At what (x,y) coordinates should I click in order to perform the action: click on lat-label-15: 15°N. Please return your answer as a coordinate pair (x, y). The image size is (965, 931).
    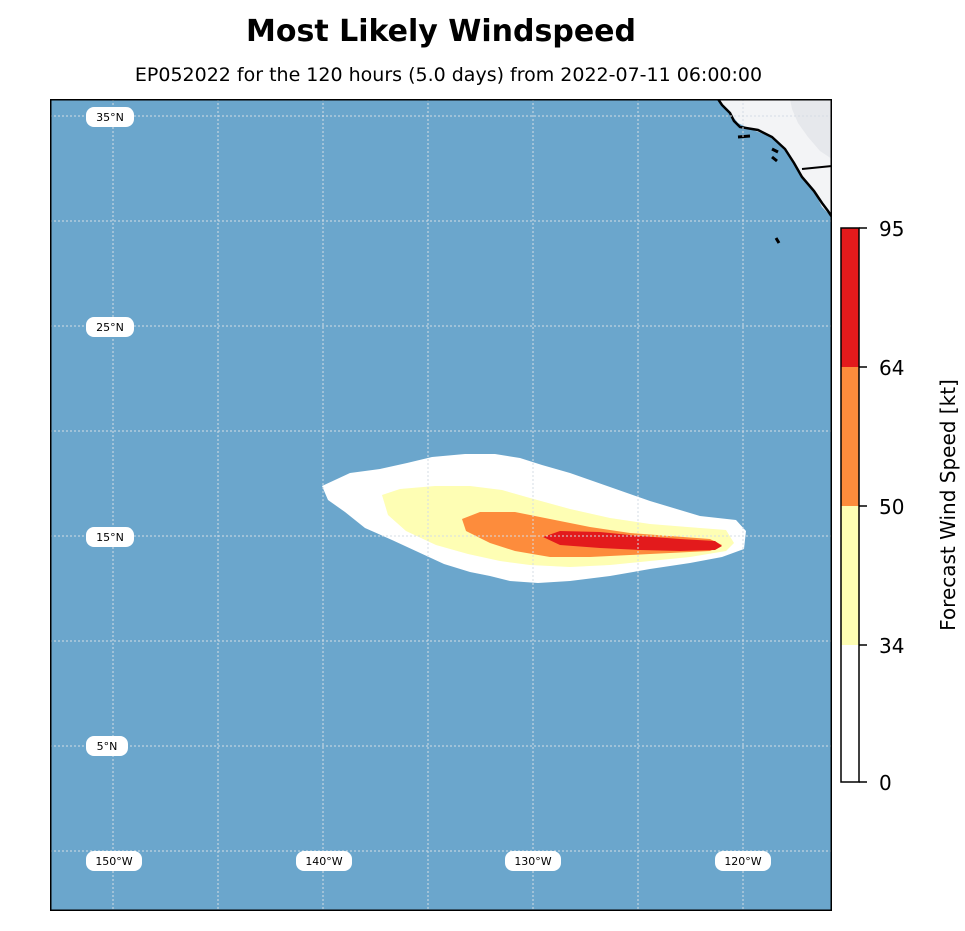
    Looking at the image, I should click on (110, 537).